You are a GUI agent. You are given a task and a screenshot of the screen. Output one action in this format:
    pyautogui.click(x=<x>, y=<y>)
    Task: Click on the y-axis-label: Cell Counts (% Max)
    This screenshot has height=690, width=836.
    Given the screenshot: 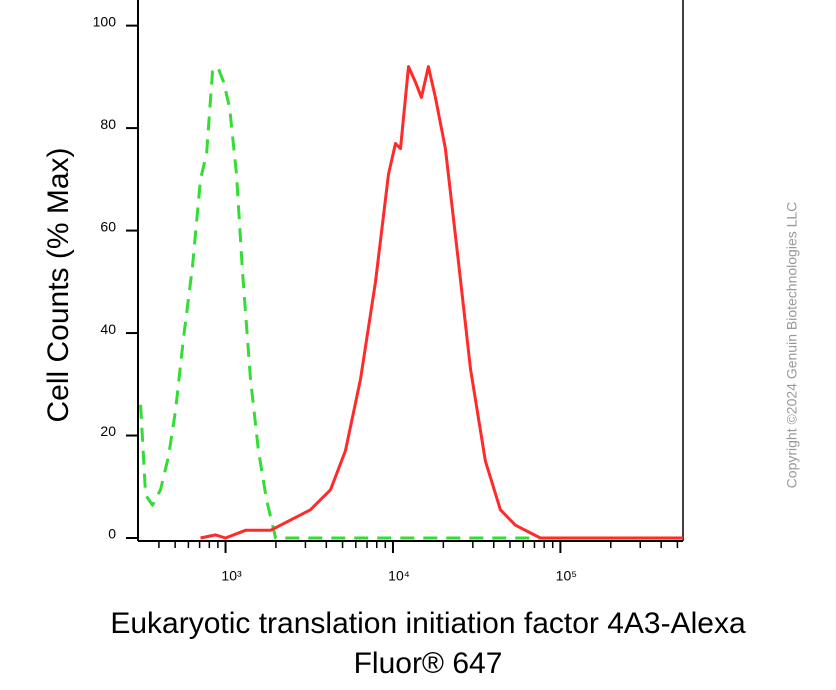 What is the action you would take?
    pyautogui.click(x=58, y=284)
    